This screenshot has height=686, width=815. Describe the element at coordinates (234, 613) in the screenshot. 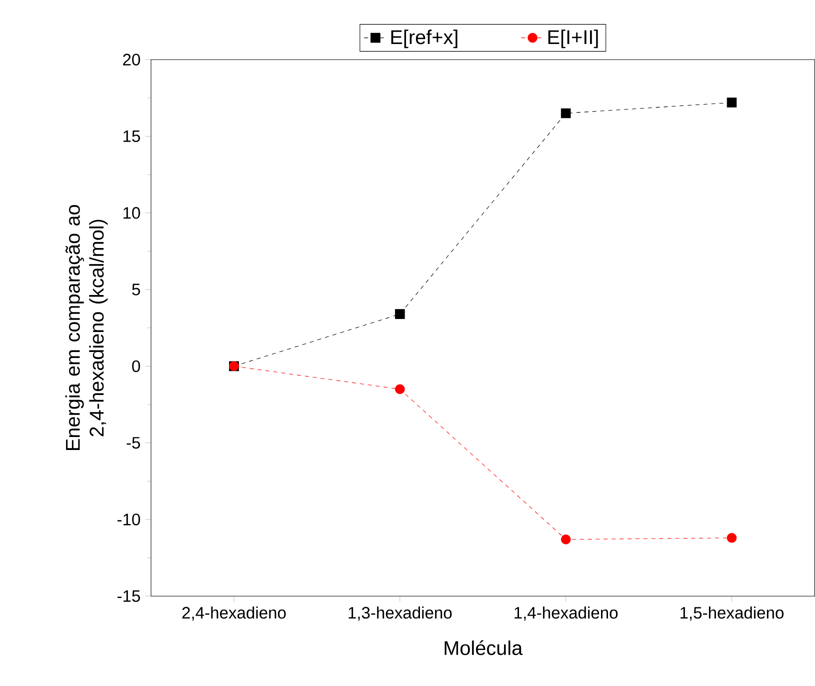

I see `x-tick-label: 2,4-hexadieno` at that location.